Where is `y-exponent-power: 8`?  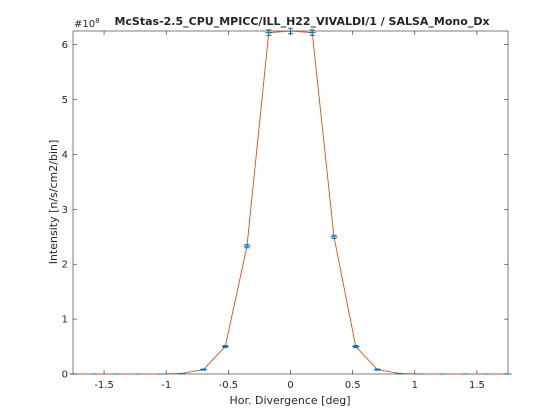 y-exponent-power: 8 is located at coordinates (97, 21).